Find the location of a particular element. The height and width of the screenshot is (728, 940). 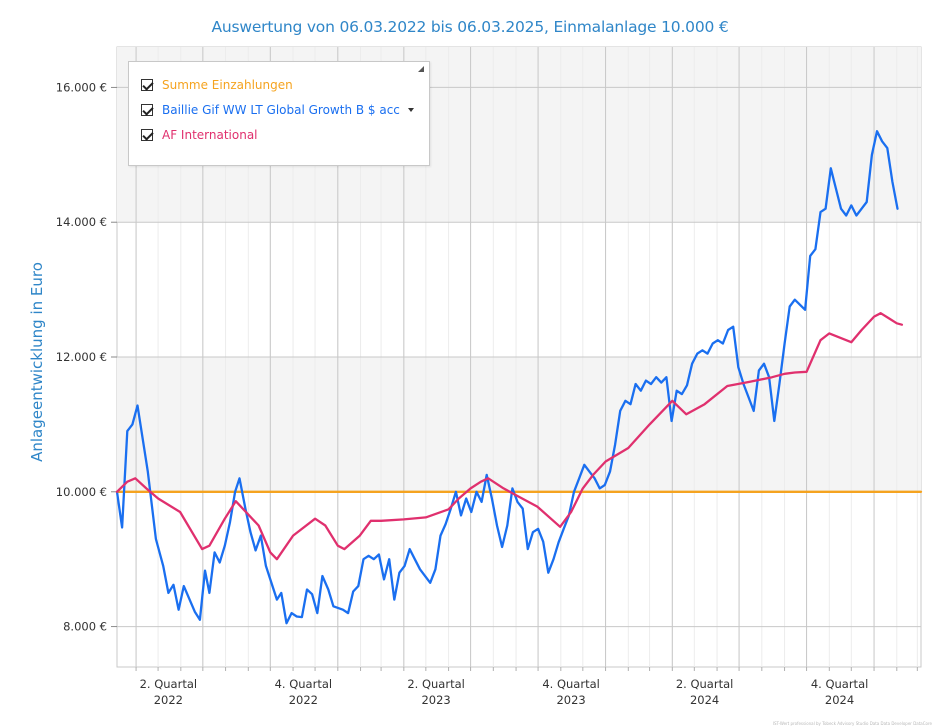

chevron-down-icon is located at coordinates (410, 110).